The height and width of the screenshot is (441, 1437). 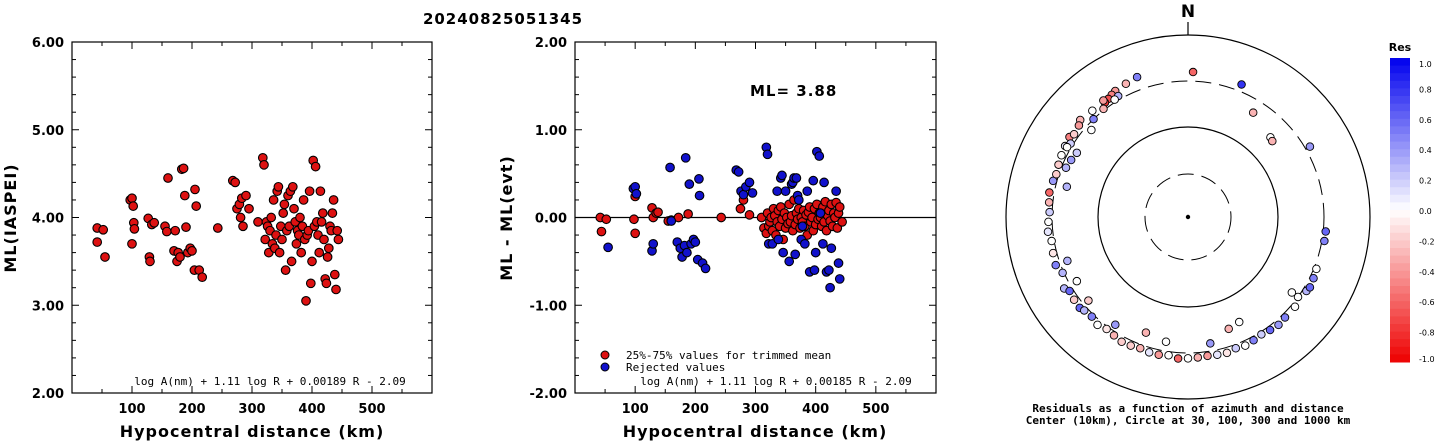 What do you see at coordinates (755, 431) in the screenshot?
I see `middle-xlabel: Hypocentral distance (km)` at bounding box center [755, 431].